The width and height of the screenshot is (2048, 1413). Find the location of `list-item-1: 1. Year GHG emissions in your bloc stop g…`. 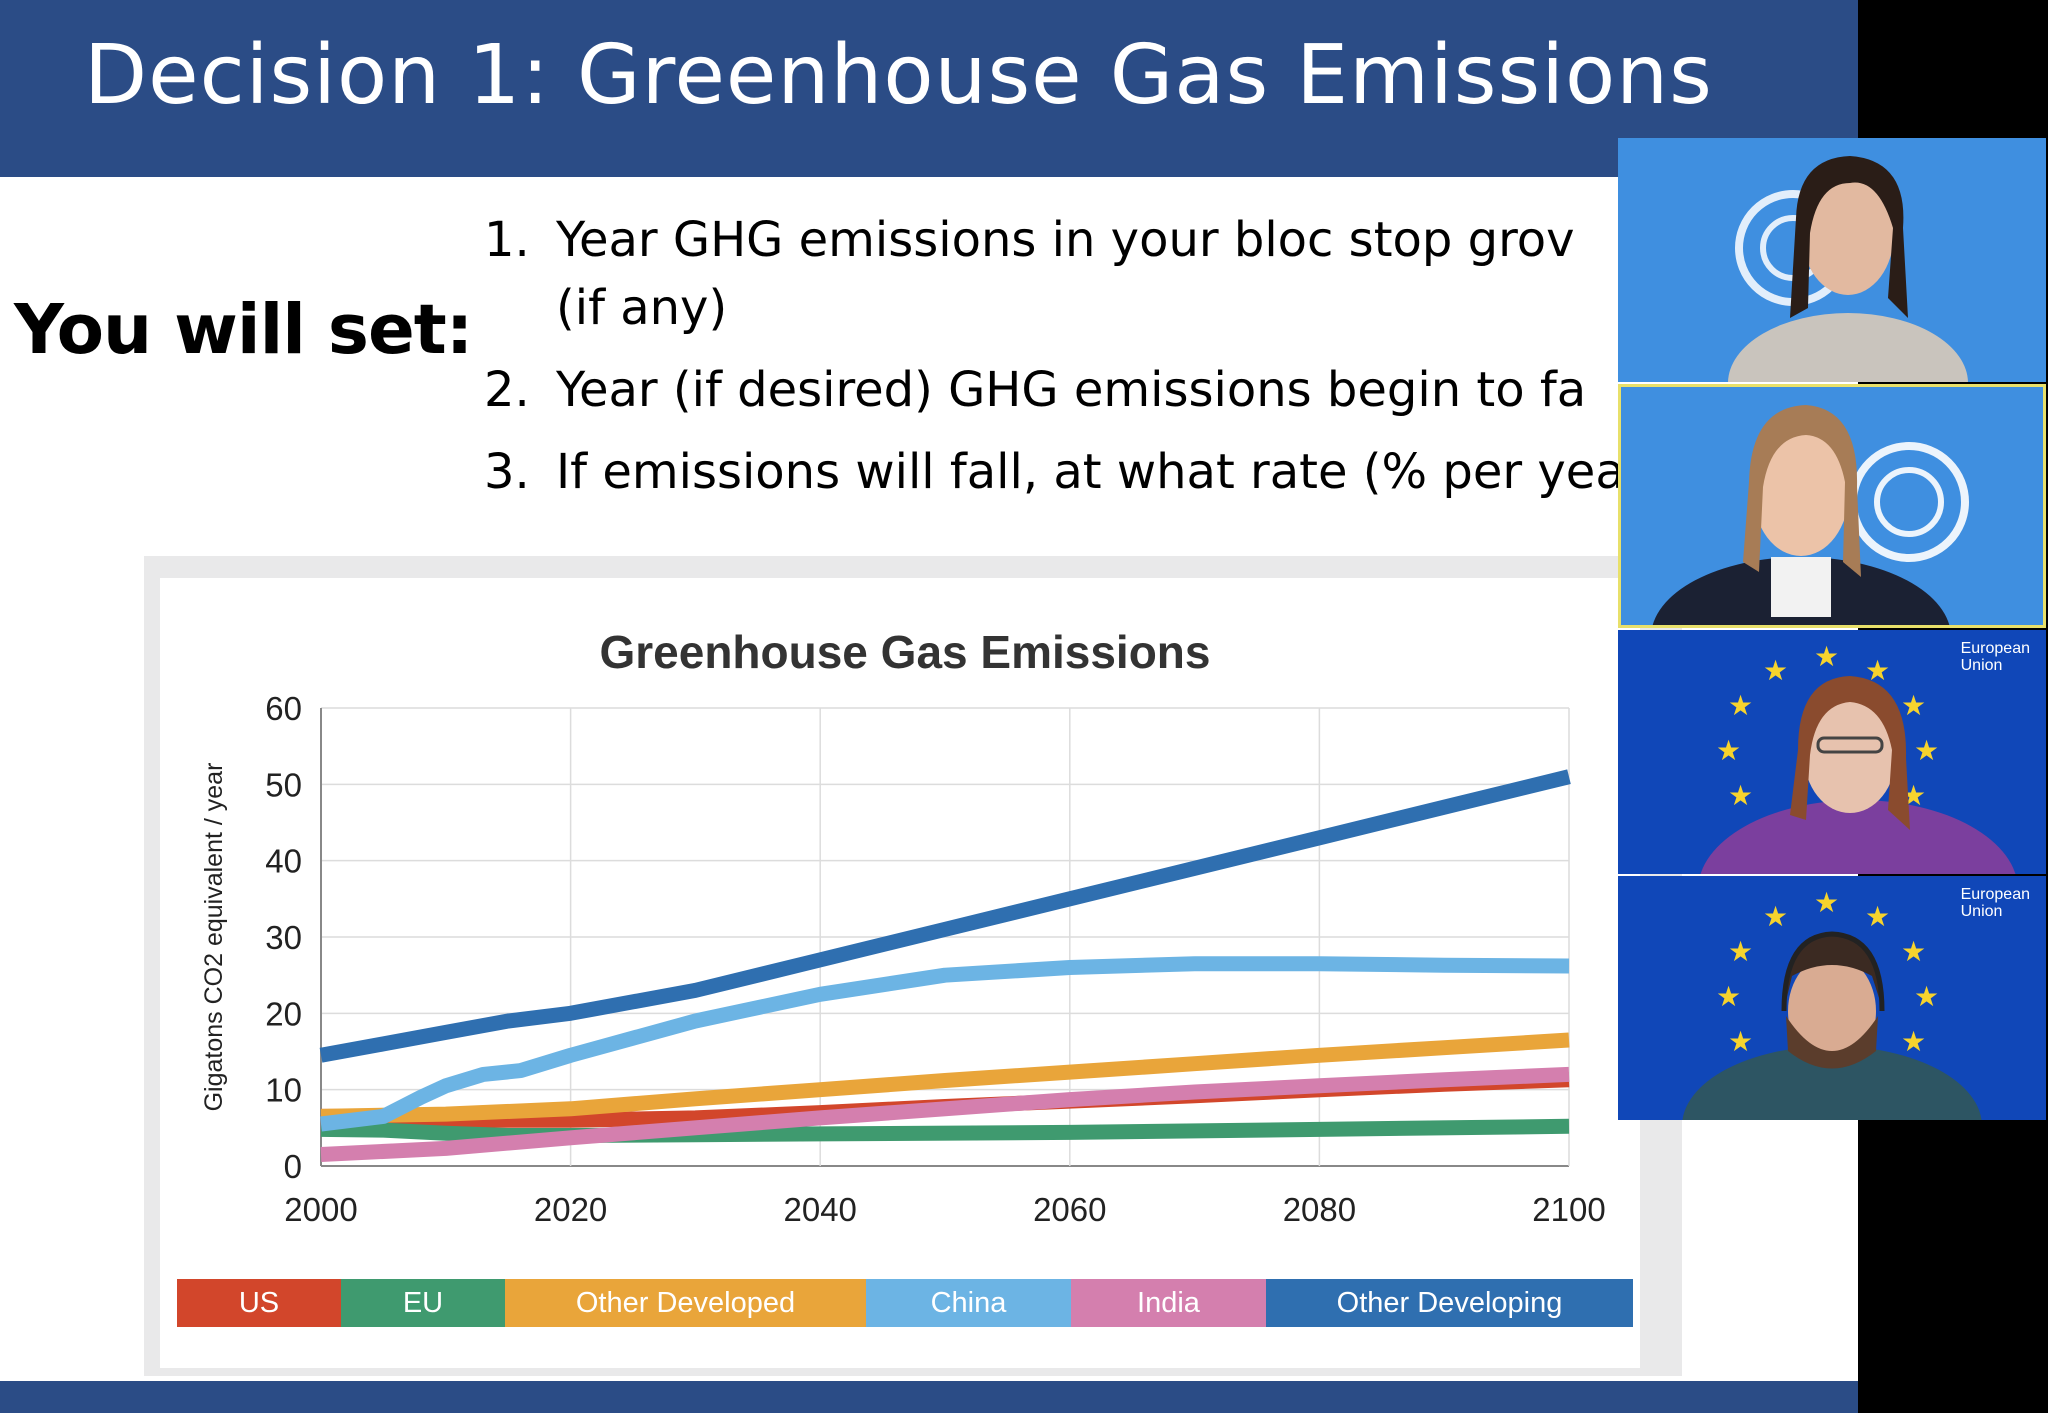

list-item-1: 1. Year GHG emissions in your bloc stop g… is located at coordinates (1029, 240).